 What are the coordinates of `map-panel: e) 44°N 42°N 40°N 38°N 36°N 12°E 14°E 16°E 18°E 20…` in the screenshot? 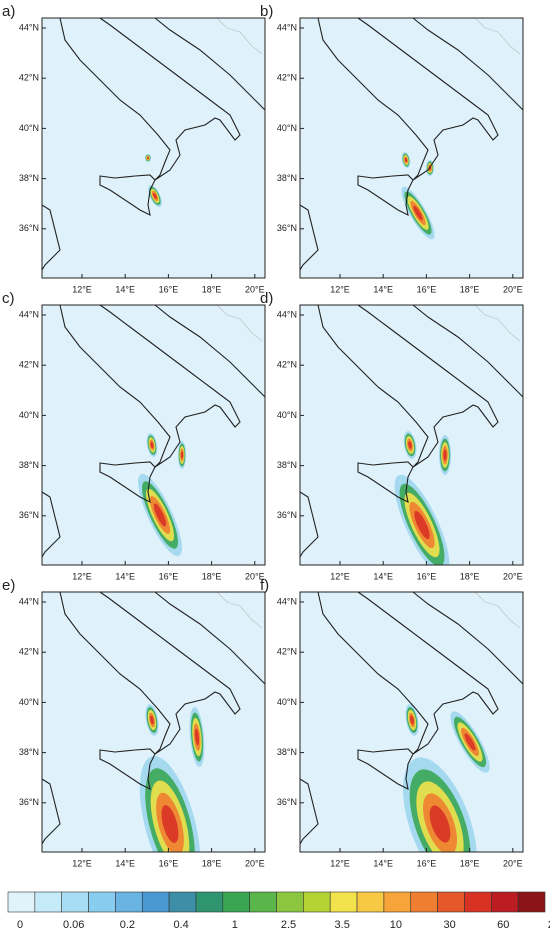 It's located at (134, 722).